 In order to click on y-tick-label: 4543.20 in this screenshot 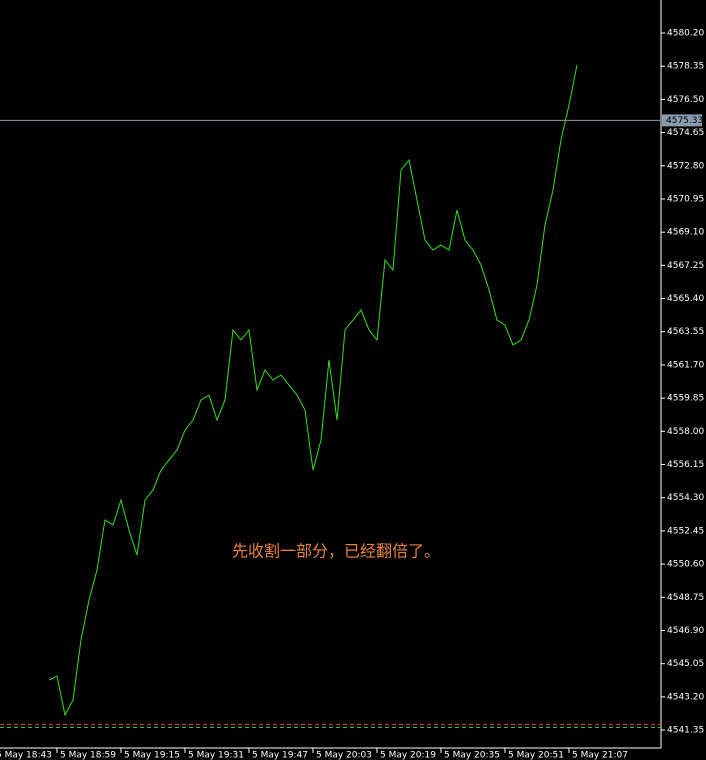, I will do `click(685, 697)`.